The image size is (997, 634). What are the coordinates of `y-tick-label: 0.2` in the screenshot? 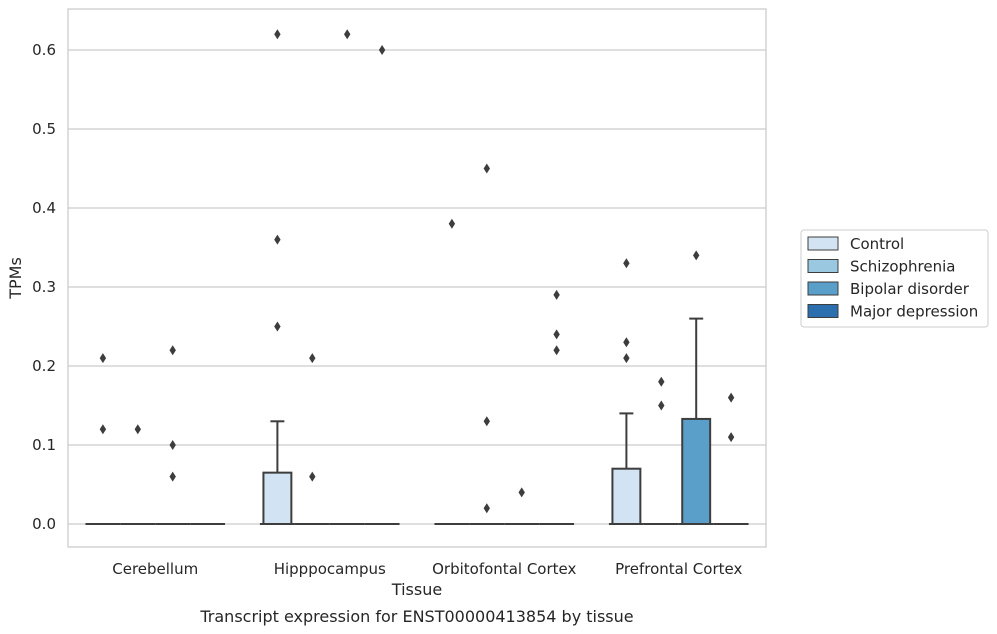 It's located at (44, 366).